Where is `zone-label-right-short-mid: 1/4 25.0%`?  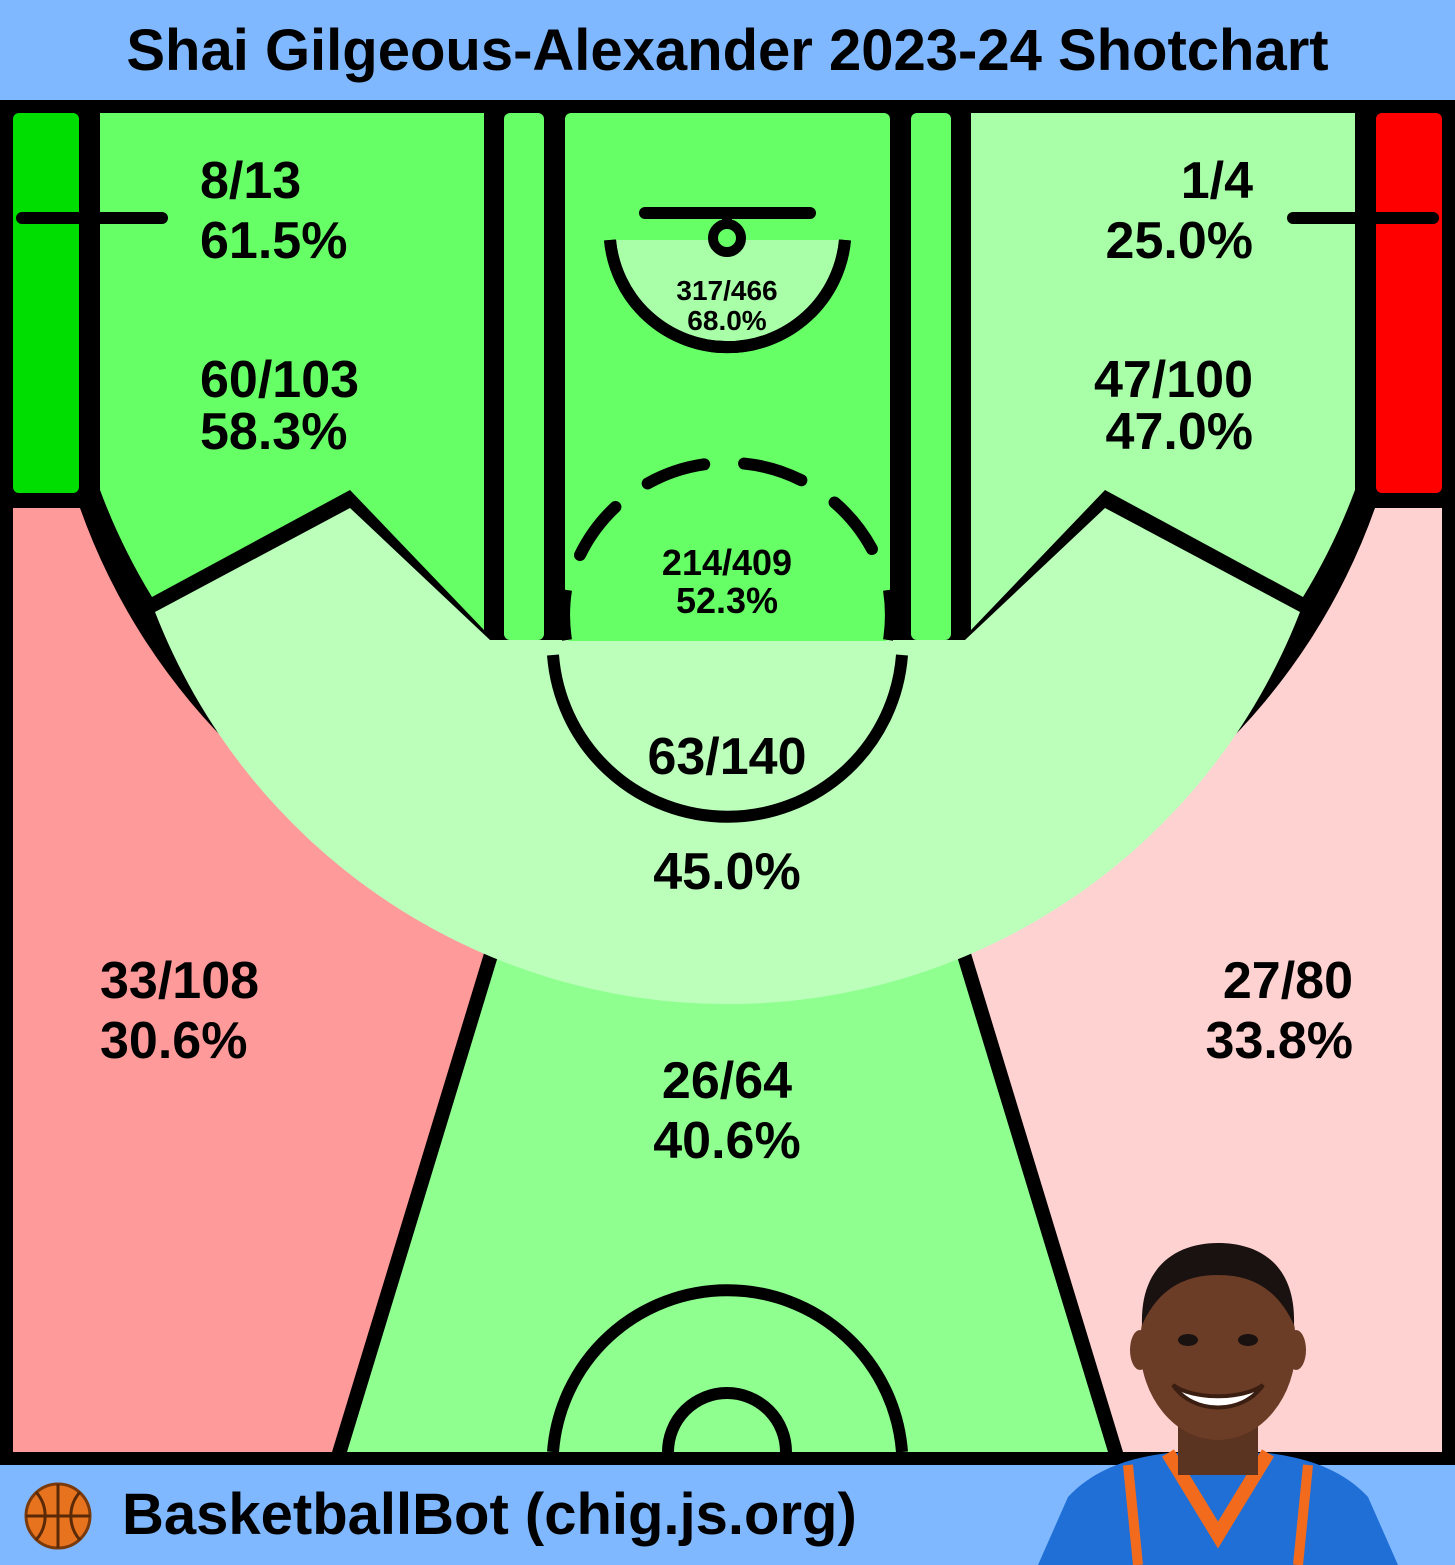
zone-label-right-short-mid: 1/4 25.0% is located at coordinates (1180, 211).